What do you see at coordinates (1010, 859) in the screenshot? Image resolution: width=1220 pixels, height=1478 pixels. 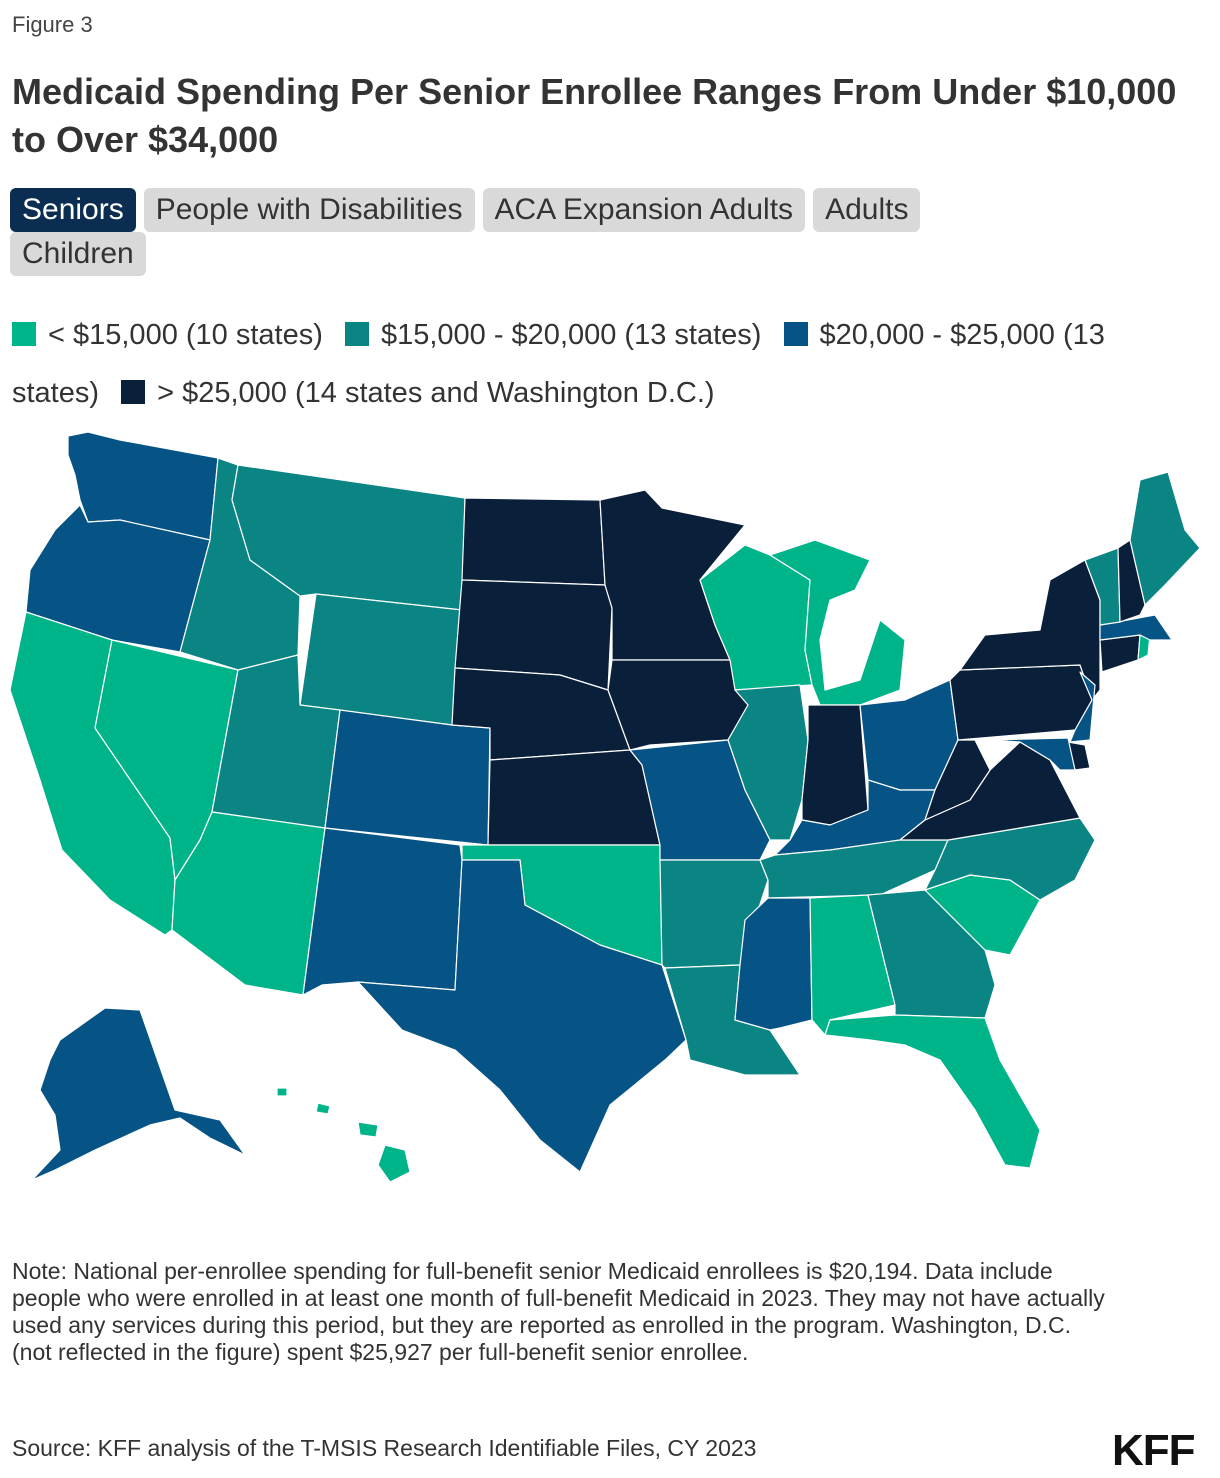 I see `state-nc` at bounding box center [1010, 859].